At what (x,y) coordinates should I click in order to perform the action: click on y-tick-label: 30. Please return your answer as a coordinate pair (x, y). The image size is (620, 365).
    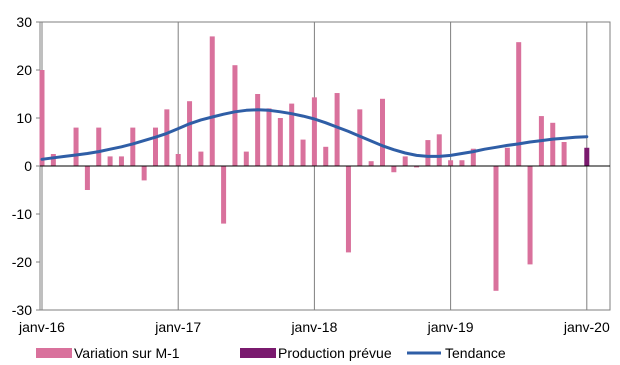
    Looking at the image, I should click on (24, 22).